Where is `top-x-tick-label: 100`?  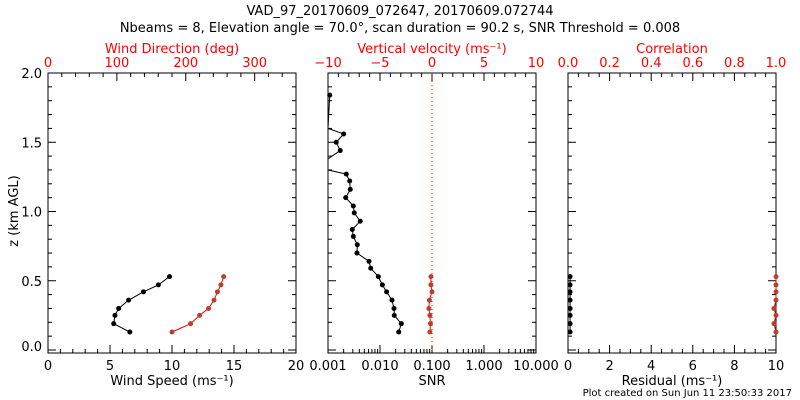 top-x-tick-label: 100 is located at coordinates (116, 63).